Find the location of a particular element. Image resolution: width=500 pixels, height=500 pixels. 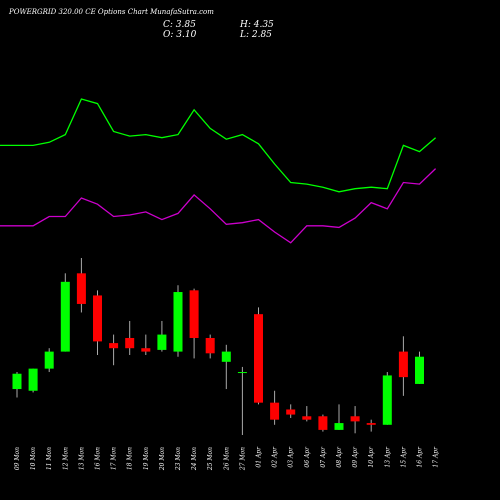

x-tick-label: 07 Apr is located at coordinates (323, 457).